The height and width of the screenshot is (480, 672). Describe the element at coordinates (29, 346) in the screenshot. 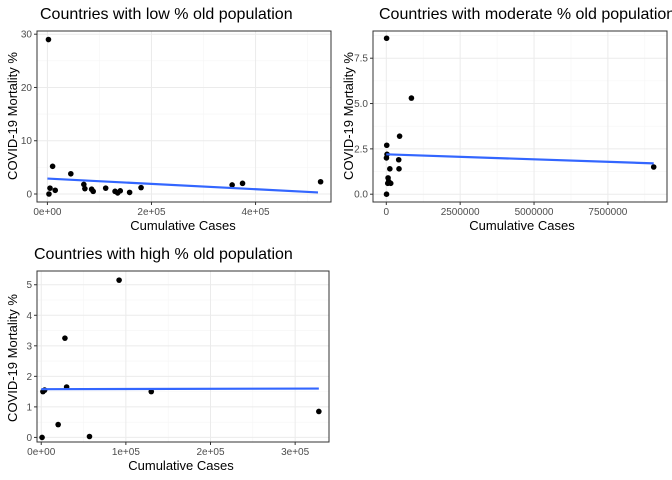

I see `y-tick-label: 3` at that location.